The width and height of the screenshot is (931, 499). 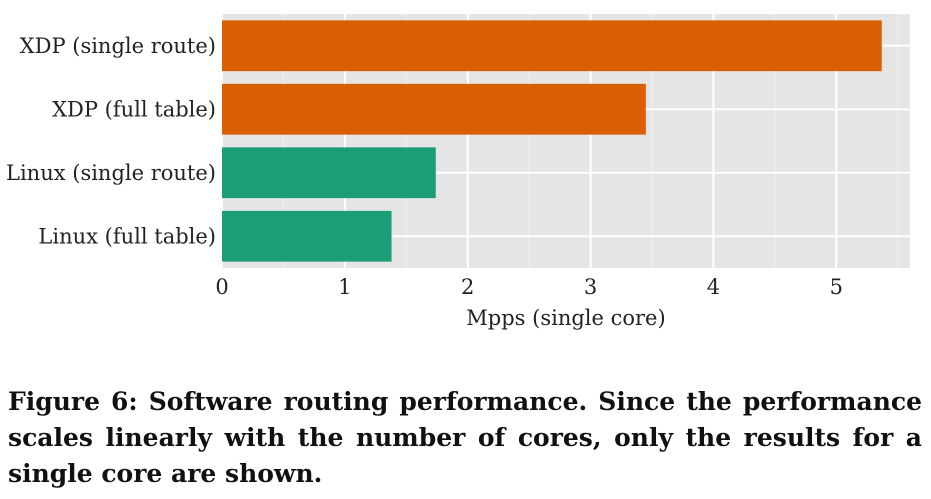 What do you see at coordinates (127, 236) in the screenshot?
I see `category-label: Linux (full table)` at bounding box center [127, 236].